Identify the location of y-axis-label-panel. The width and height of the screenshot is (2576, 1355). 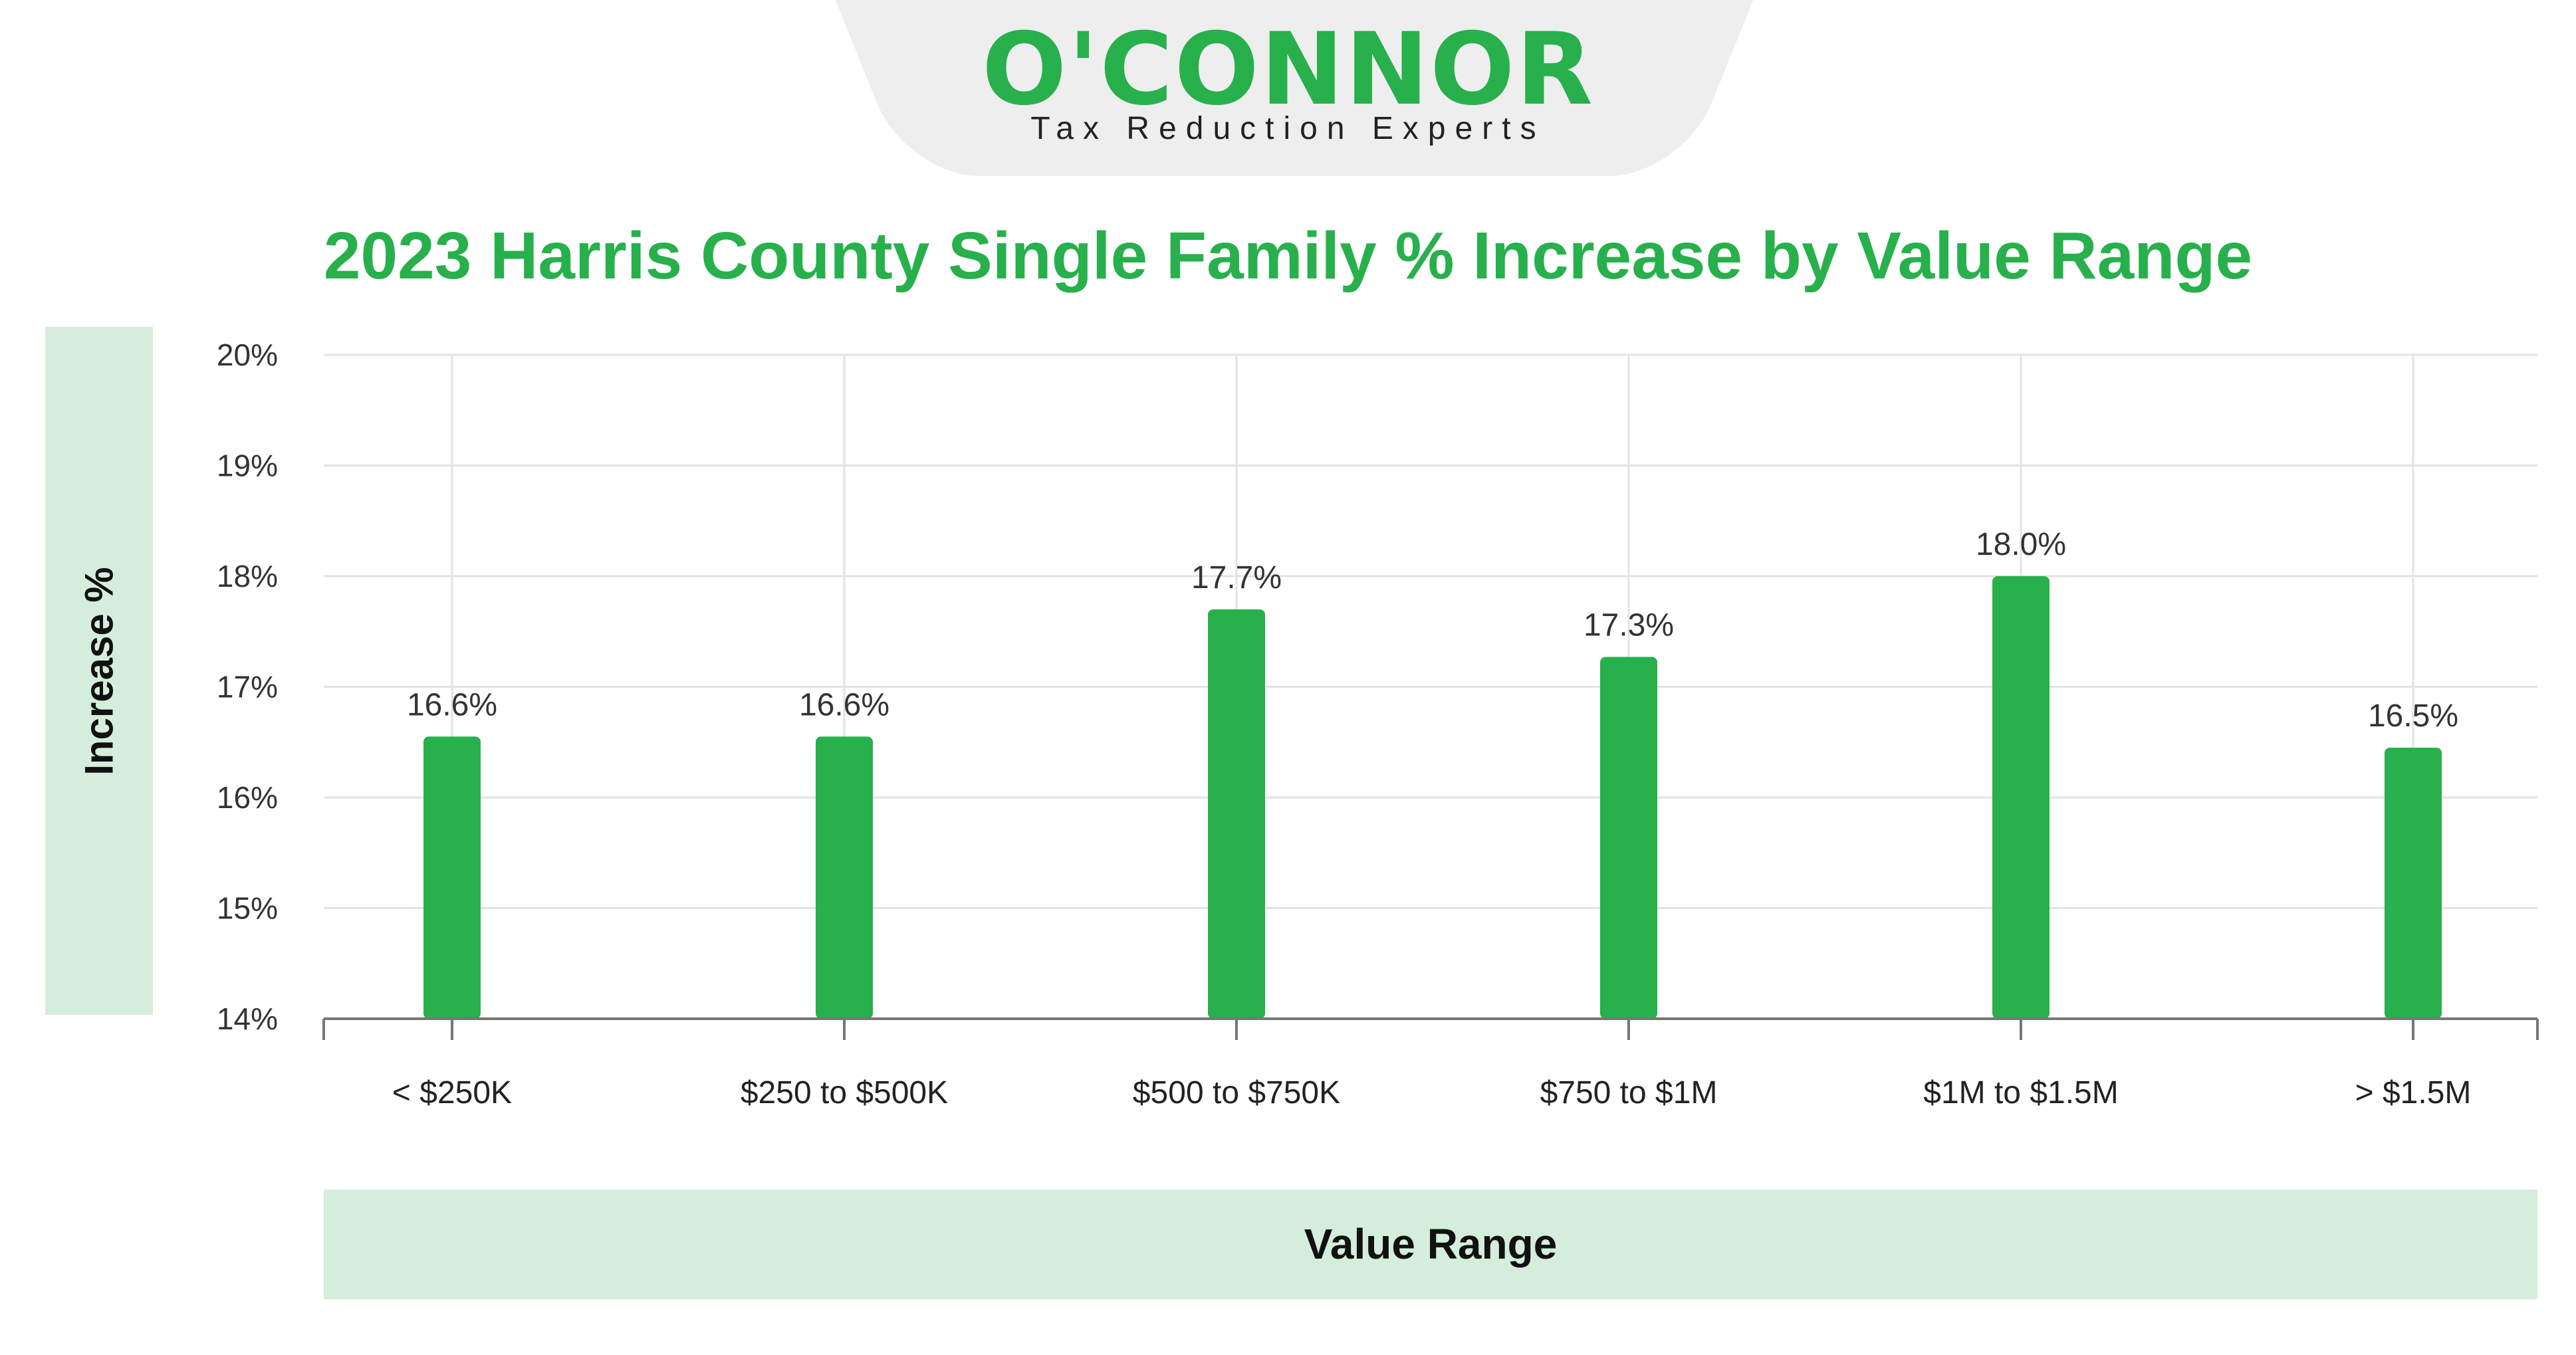
(99, 671).